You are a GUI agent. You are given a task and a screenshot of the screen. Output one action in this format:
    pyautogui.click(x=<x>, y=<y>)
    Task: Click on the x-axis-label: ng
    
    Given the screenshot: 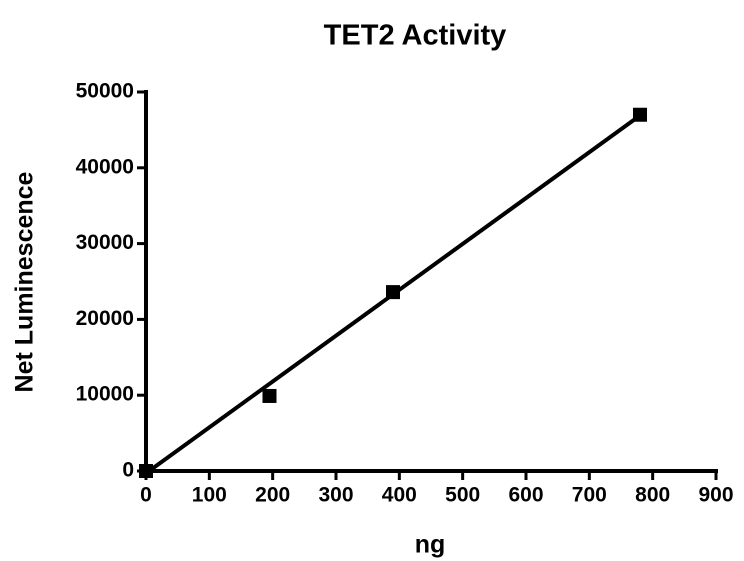 What is the action you would take?
    pyautogui.click(x=430, y=545)
    